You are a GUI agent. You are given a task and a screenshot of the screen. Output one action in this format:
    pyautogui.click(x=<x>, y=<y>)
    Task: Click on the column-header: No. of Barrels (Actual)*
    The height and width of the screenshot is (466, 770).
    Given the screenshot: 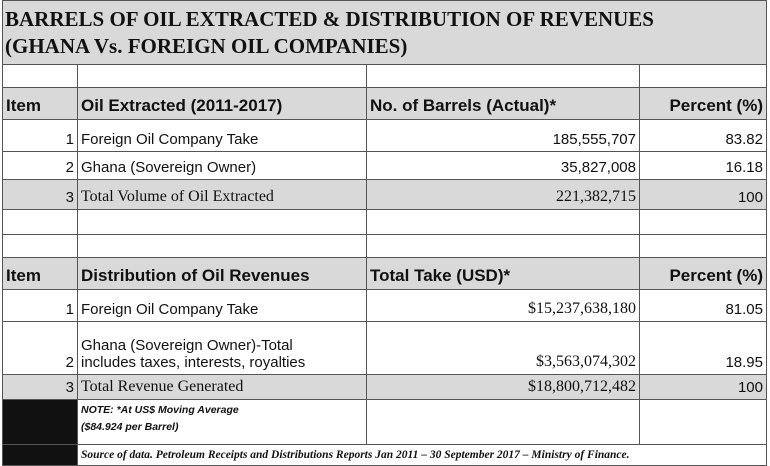 What is the action you would take?
    pyautogui.click(x=503, y=104)
    